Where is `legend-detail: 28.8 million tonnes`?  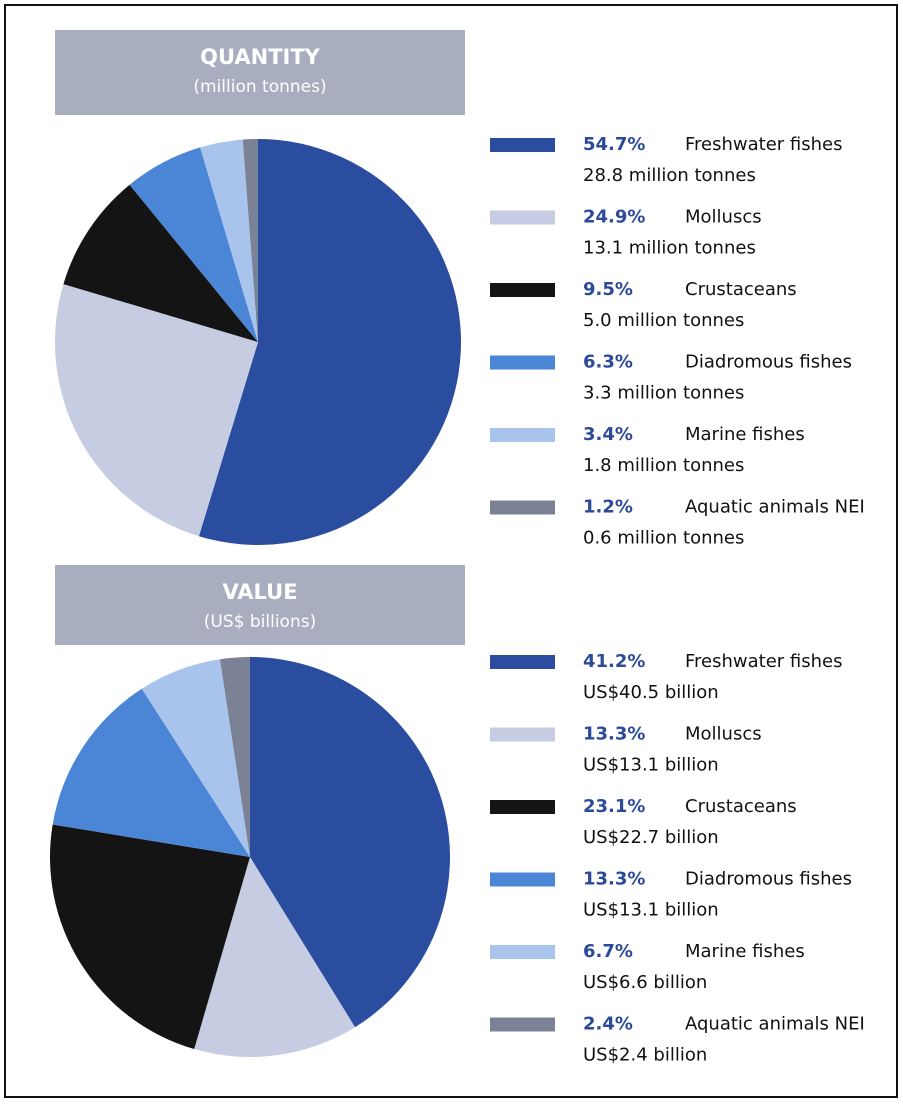
legend-detail: 28.8 million tonnes is located at coordinates (669, 175).